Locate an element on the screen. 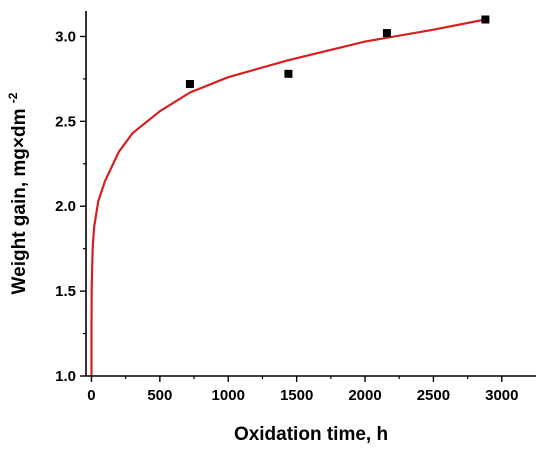 The height and width of the screenshot is (453, 550). points-layer is located at coordinates (337, 51).